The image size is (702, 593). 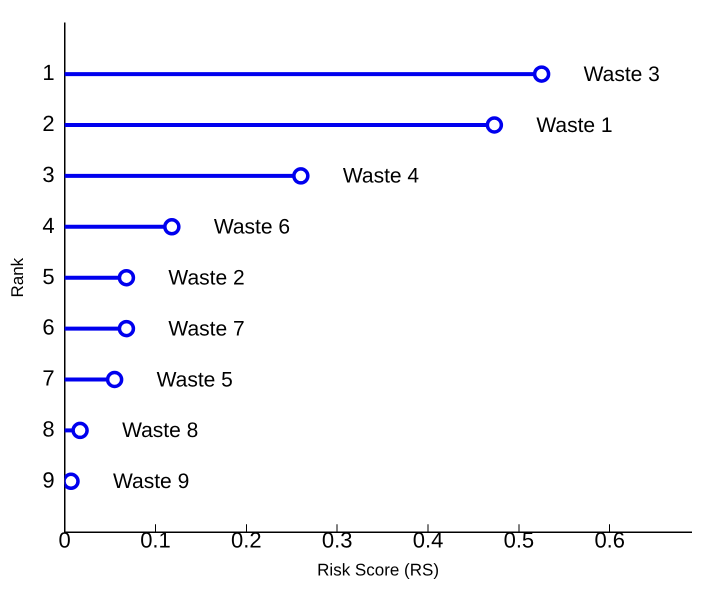 What do you see at coordinates (48, 174) in the screenshot?
I see `y-tick-label: 3` at bounding box center [48, 174].